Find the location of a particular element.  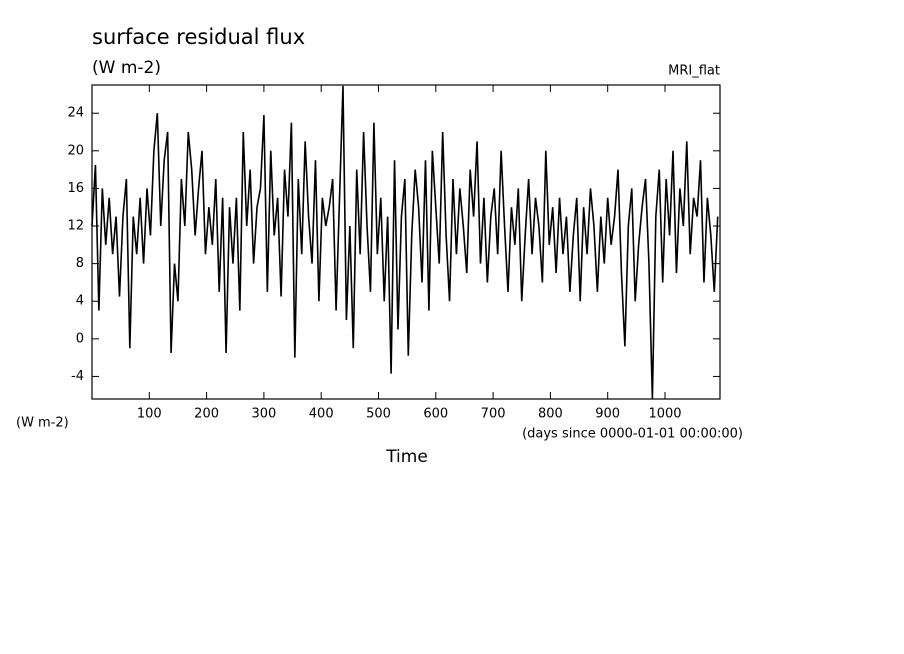

y-tick-label: 12 is located at coordinates (75, 226).